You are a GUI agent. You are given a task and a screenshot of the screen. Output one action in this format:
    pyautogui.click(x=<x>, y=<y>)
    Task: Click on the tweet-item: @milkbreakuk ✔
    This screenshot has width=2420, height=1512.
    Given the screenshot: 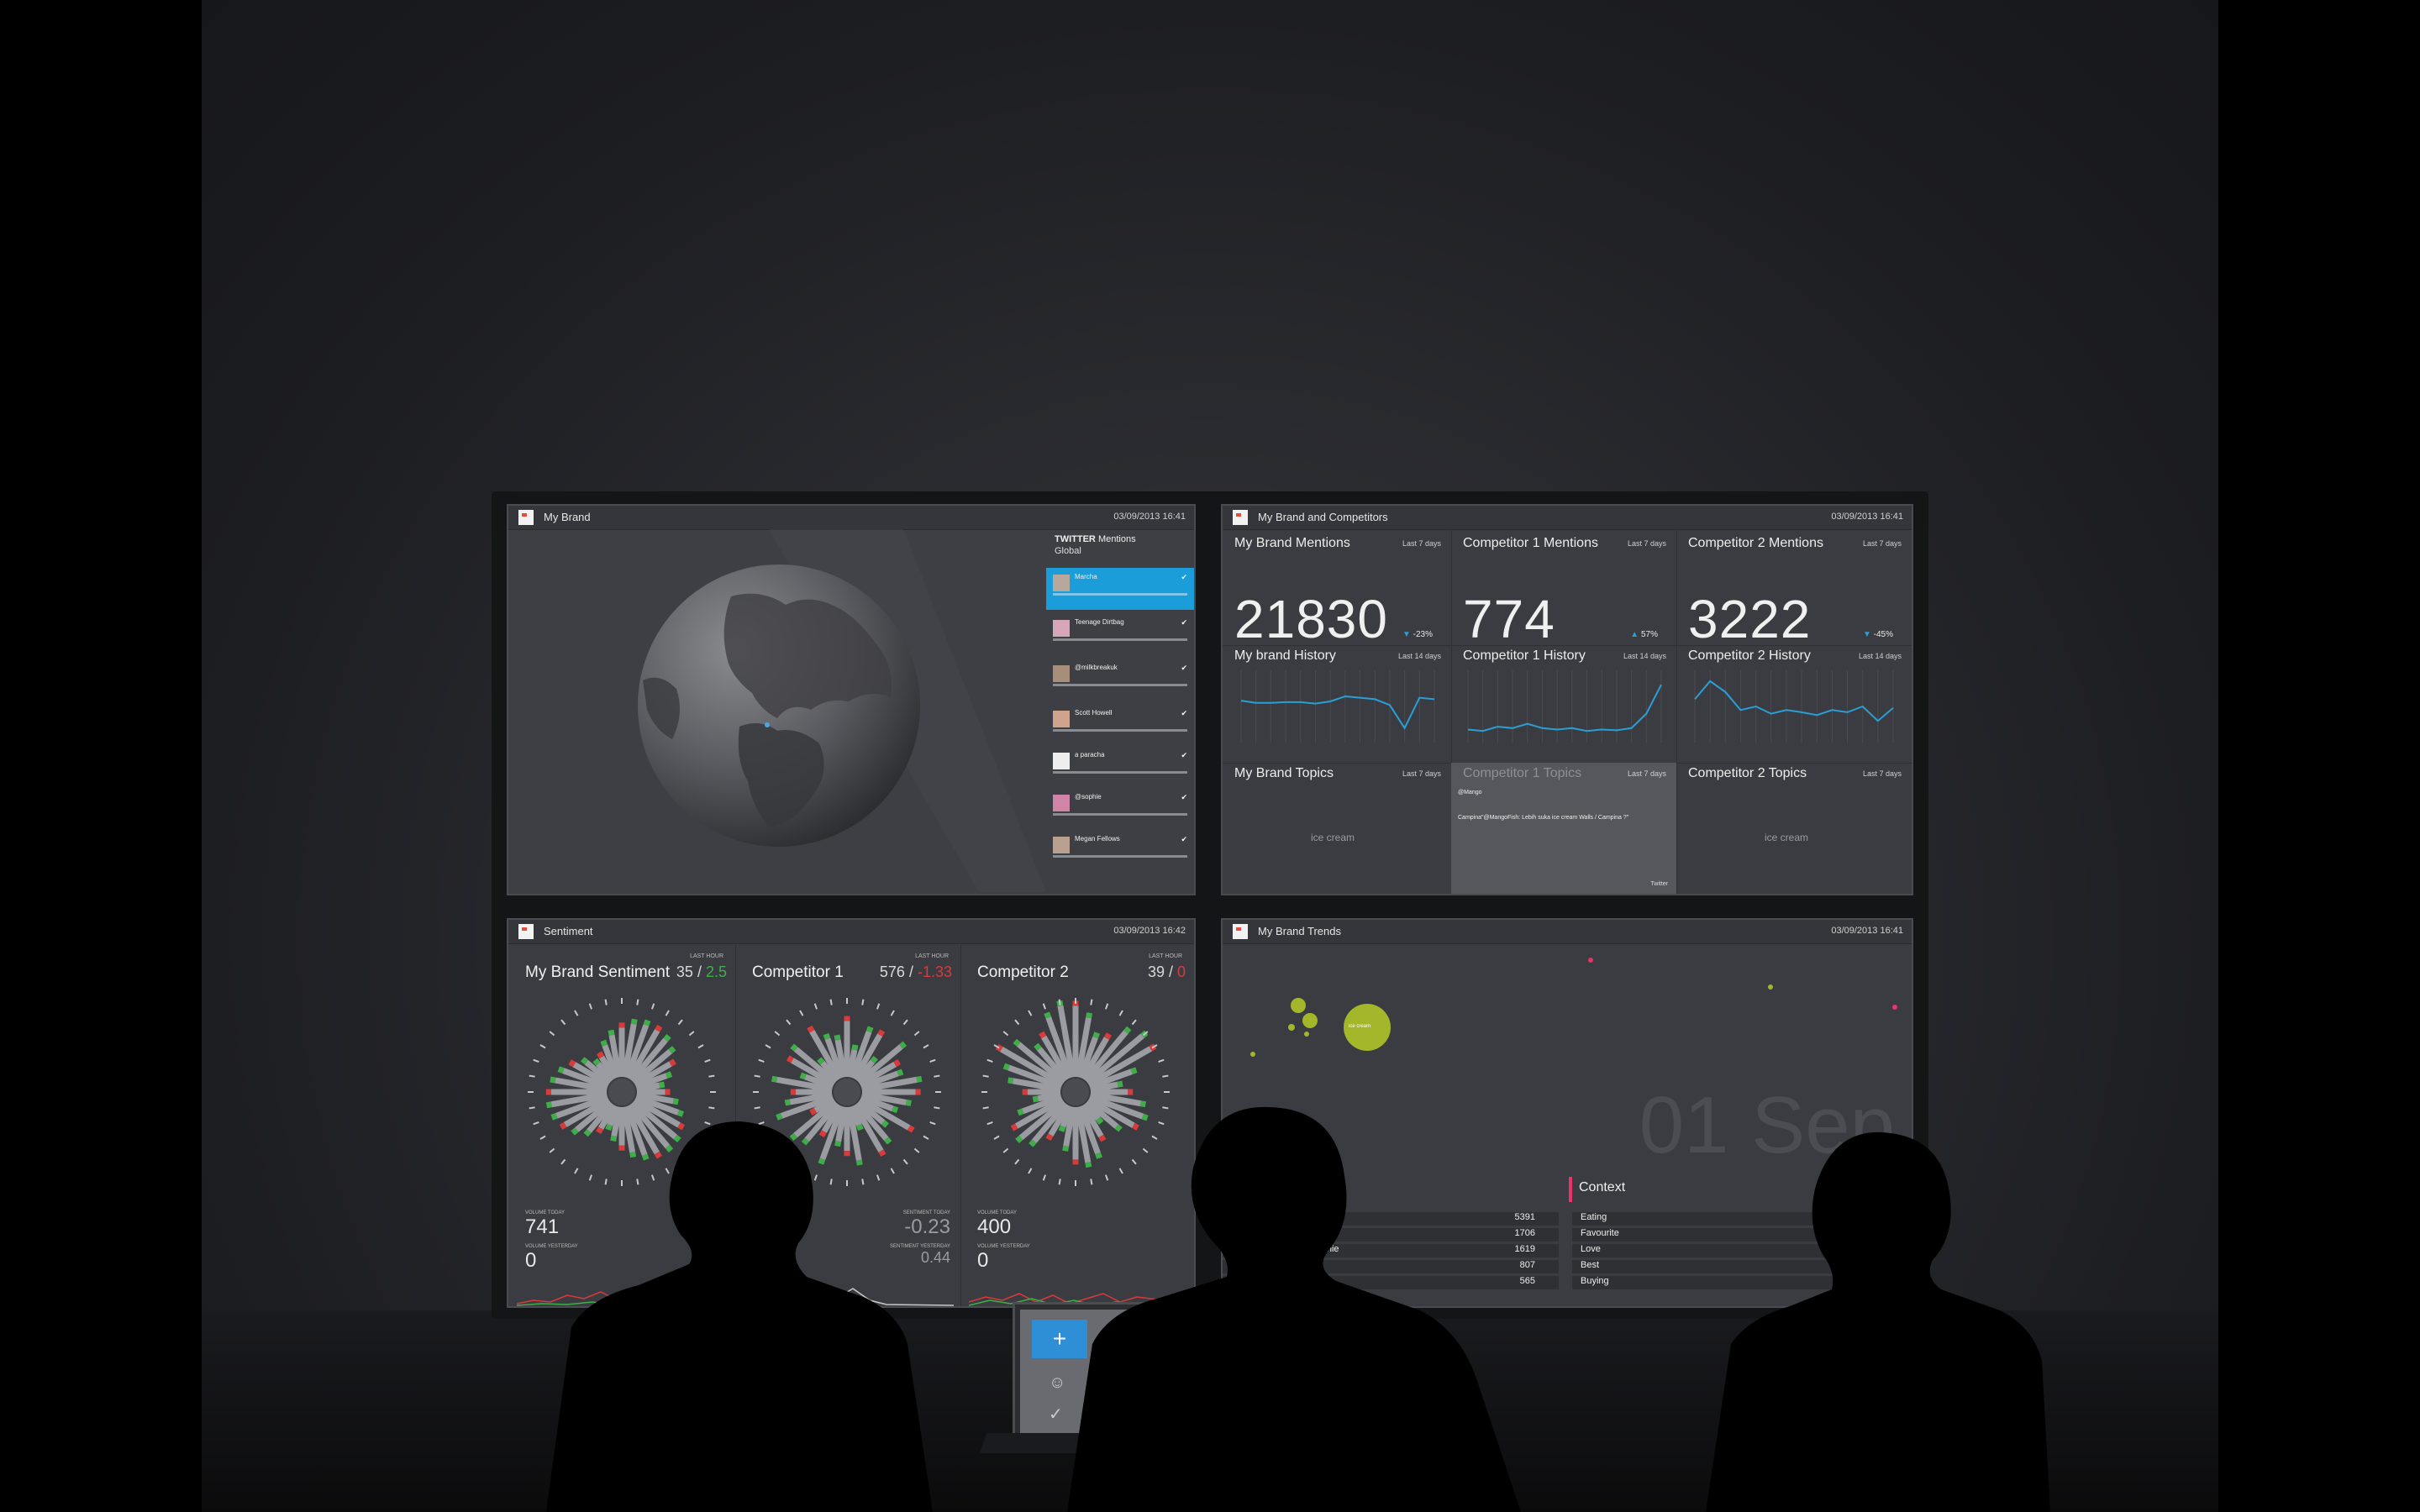 What is the action you would take?
    pyautogui.click(x=1120, y=680)
    